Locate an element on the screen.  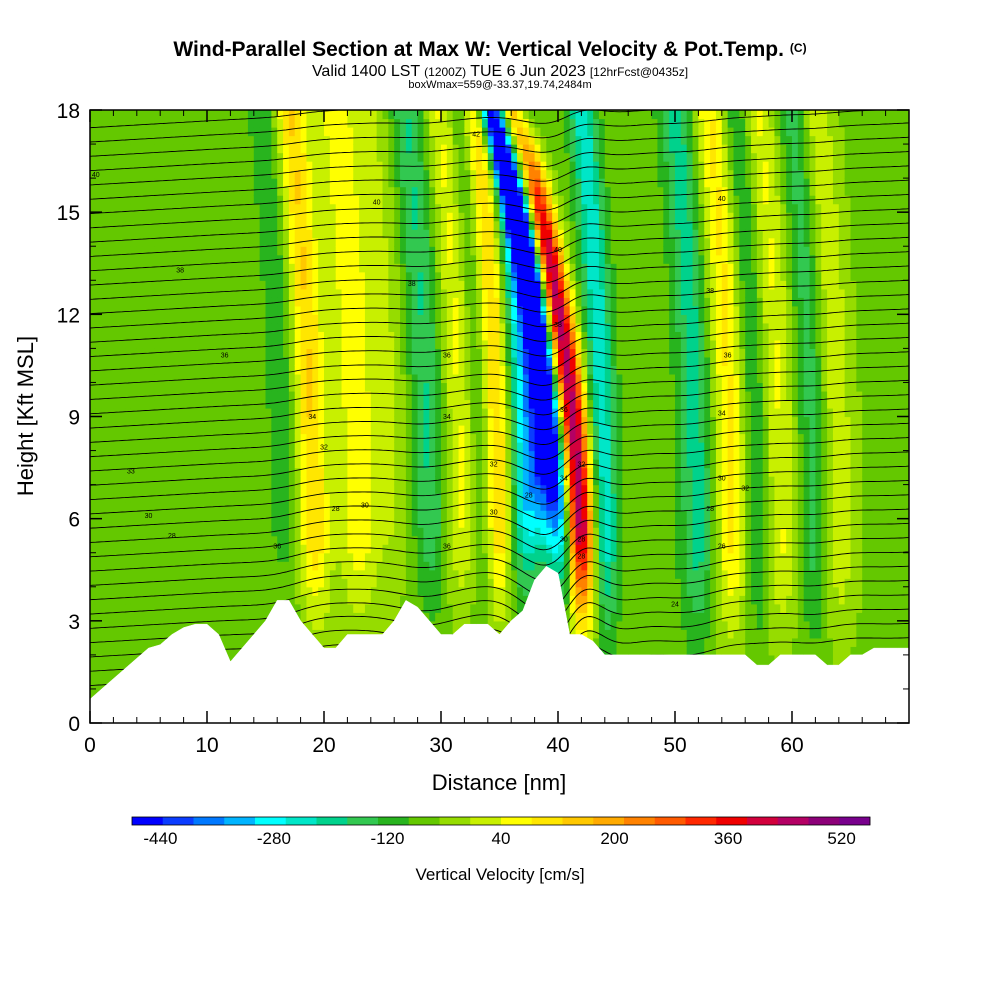
chart-subtitle-2: boxWmax=559@-33.37,19.74,2484m is located at coordinates (499, 85).